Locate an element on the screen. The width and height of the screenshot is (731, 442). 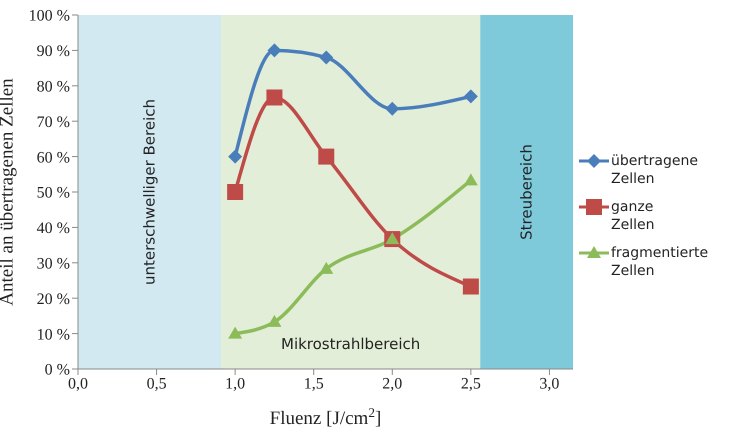
x-tick-label: 1,5 is located at coordinates (314, 383).